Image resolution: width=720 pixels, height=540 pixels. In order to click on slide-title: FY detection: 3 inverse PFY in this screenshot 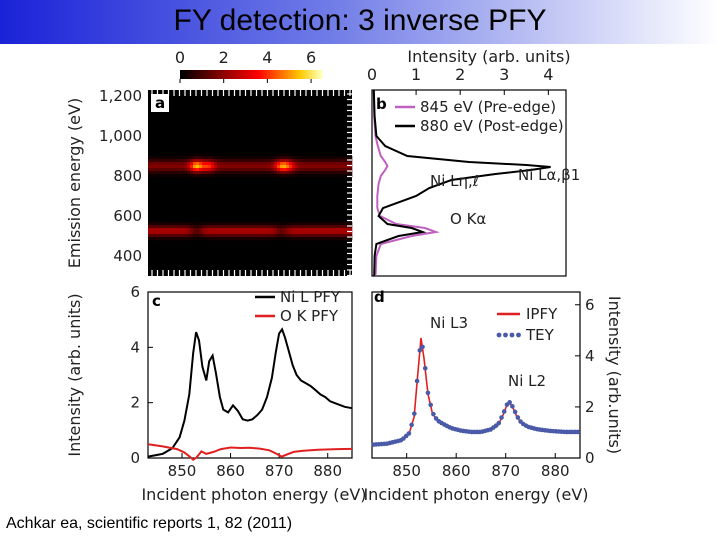, I will do `click(360, 20)`.